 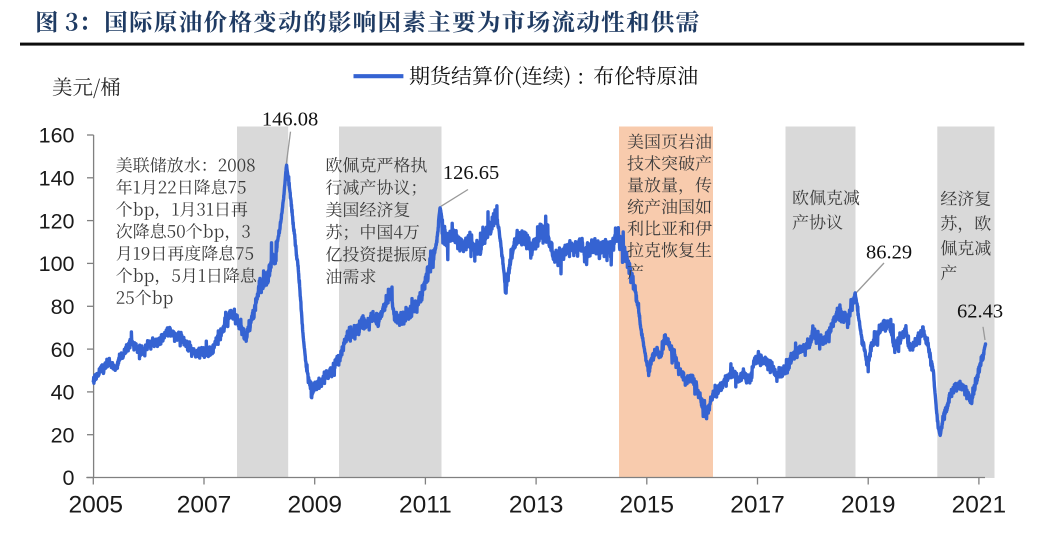 What do you see at coordinates (204, 504) in the screenshot?
I see `svg-text: 2007` at bounding box center [204, 504].